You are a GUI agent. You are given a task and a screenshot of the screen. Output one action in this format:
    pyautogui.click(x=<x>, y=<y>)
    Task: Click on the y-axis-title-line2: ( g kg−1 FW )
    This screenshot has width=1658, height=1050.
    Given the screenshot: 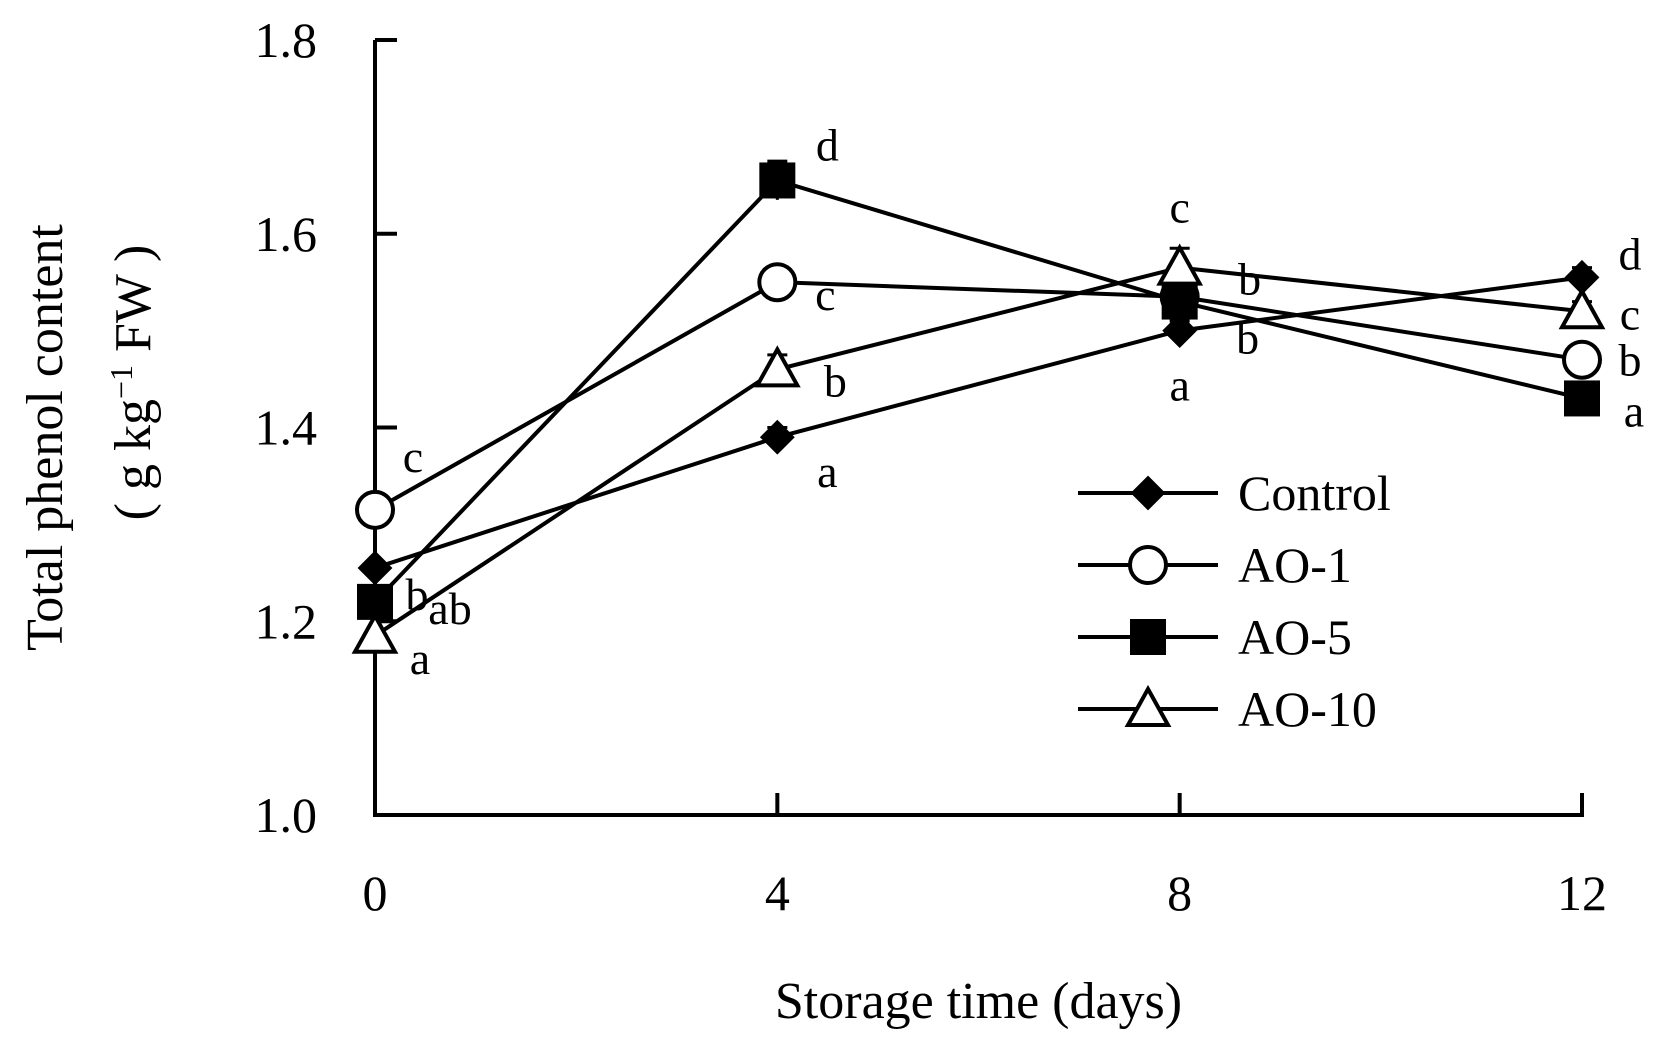 What is the action you would take?
    pyautogui.click(x=132, y=383)
    